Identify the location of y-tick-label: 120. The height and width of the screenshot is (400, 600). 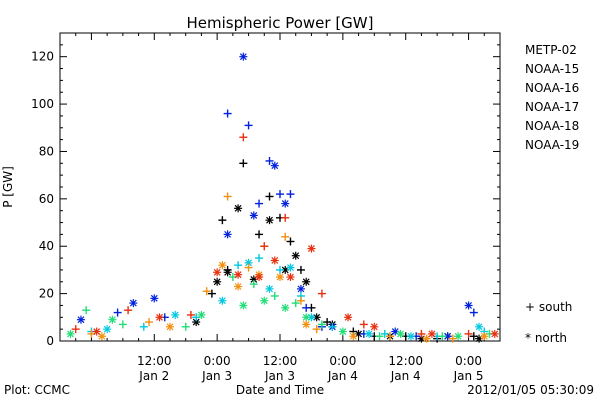
(42, 57).